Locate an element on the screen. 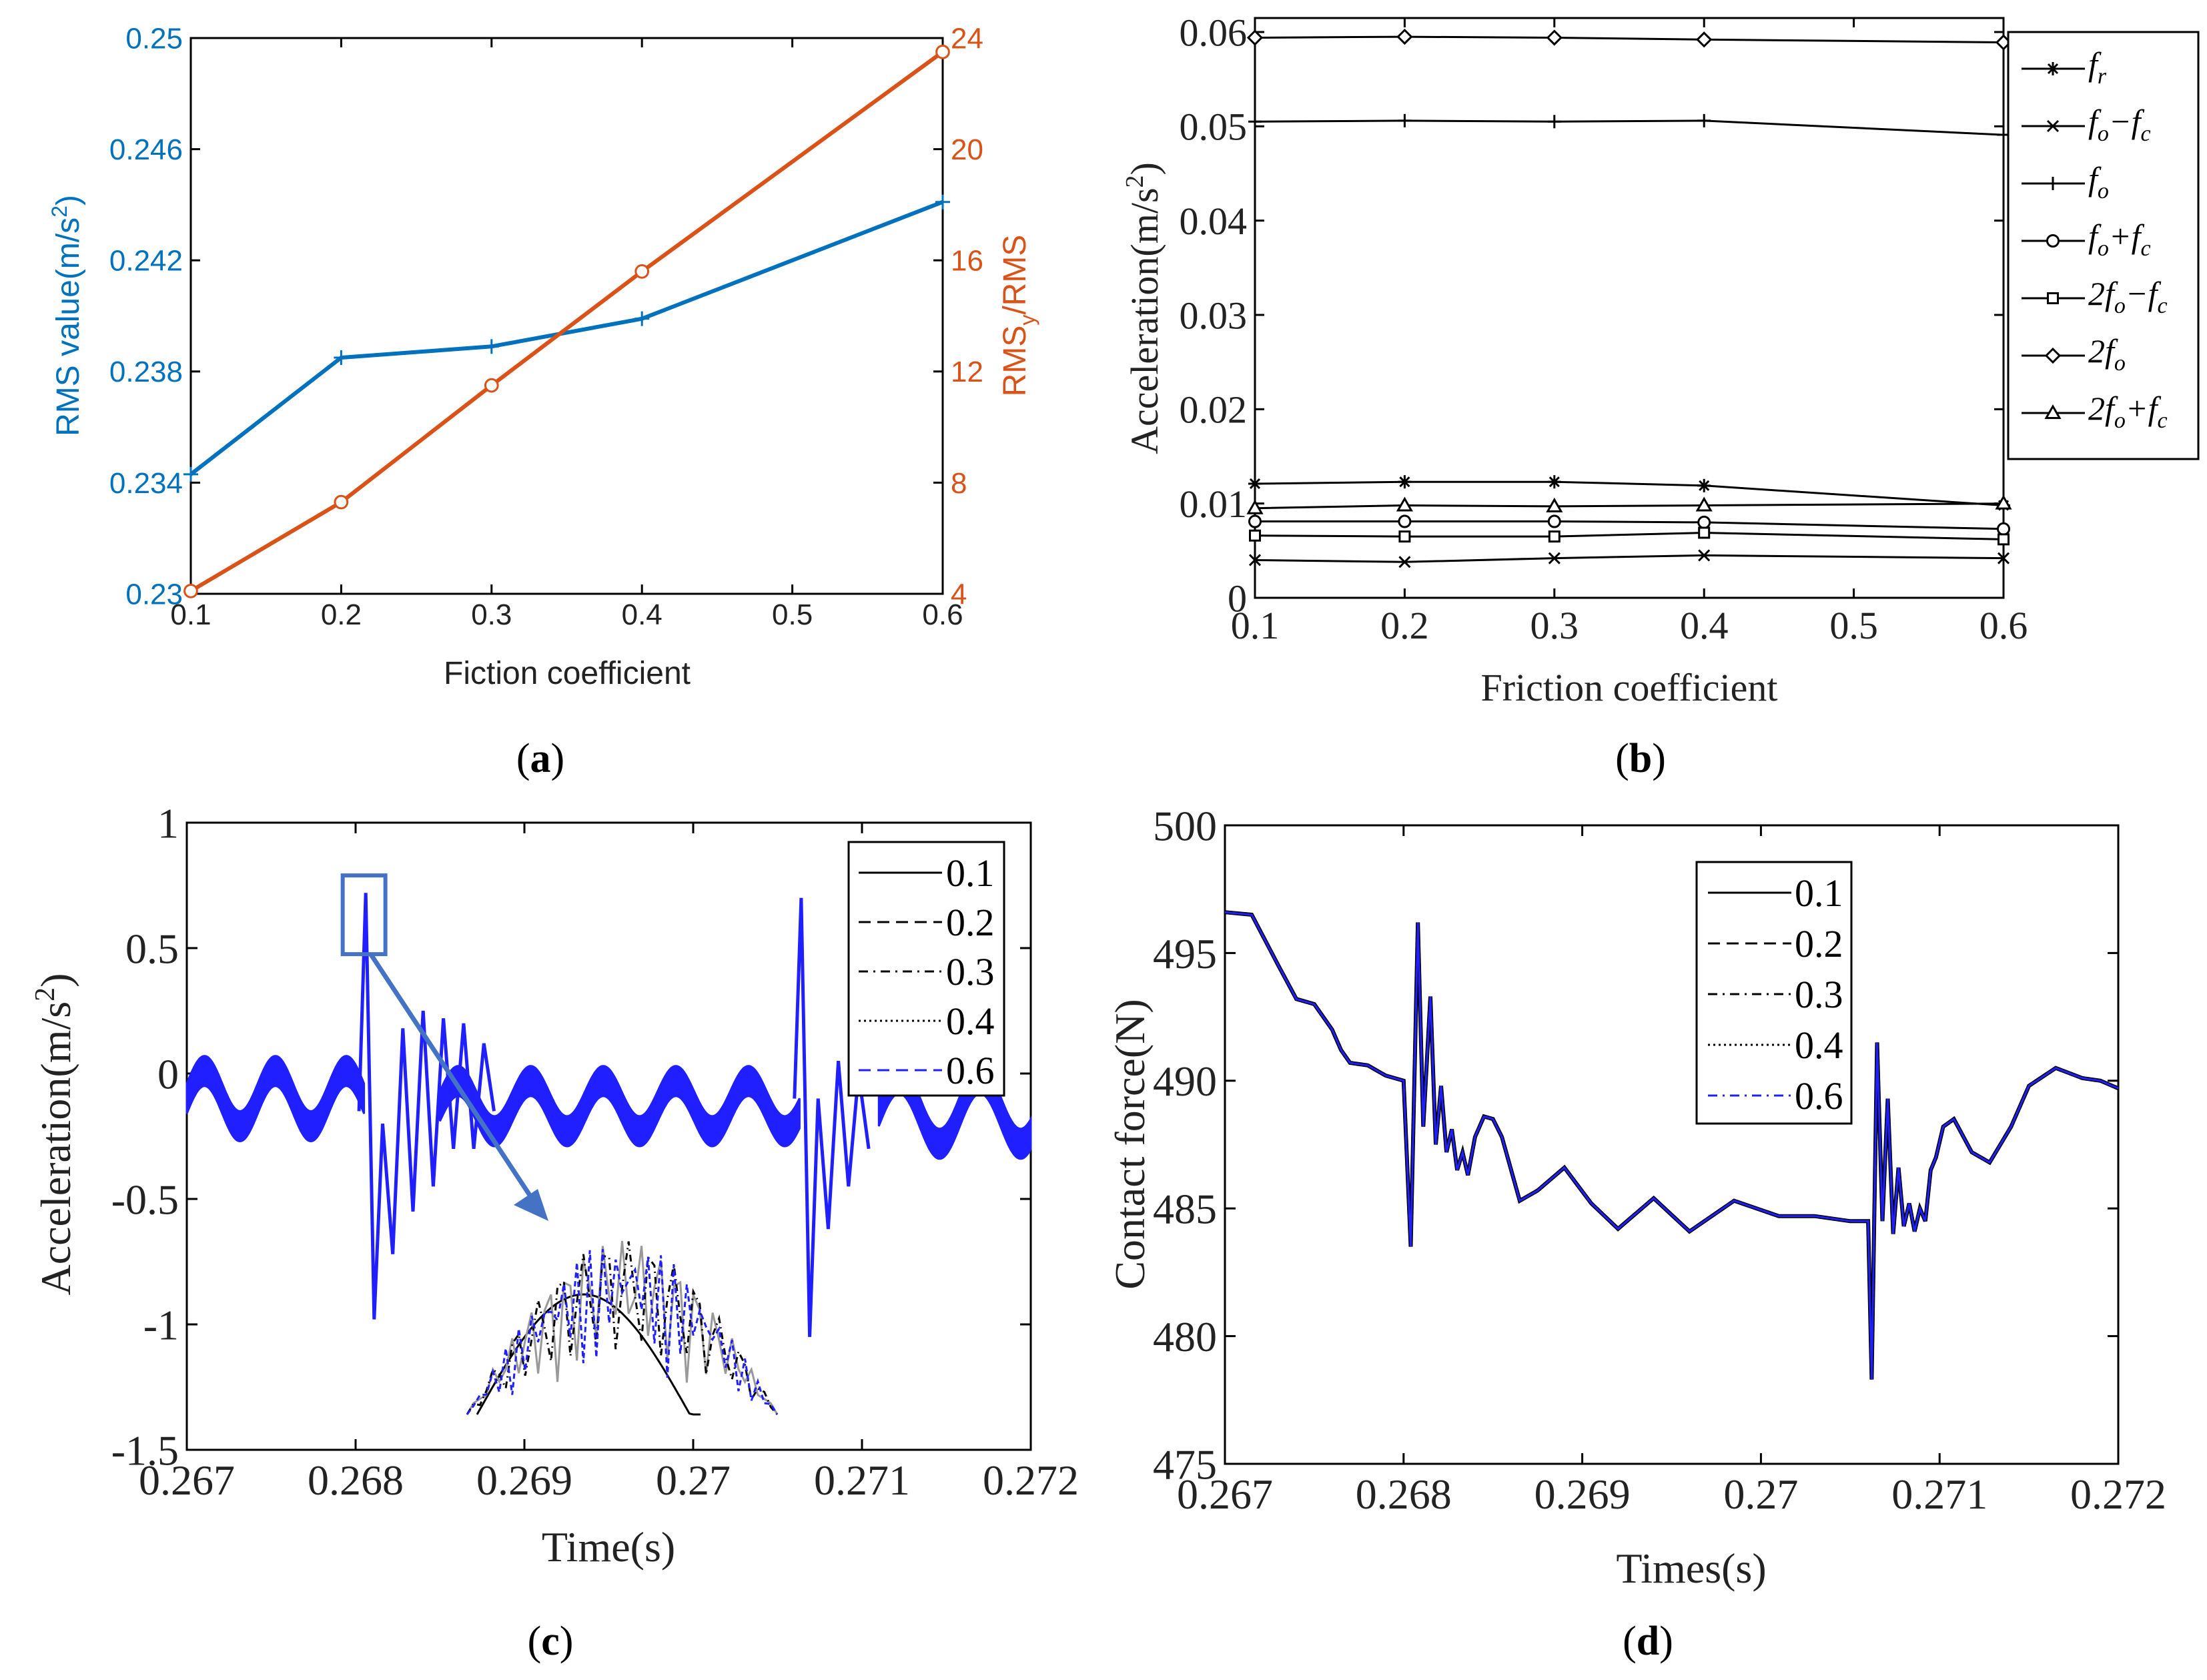 This screenshot has height=1680, width=2207. chart-b-y-tick-label: 0.01 is located at coordinates (1214, 504).